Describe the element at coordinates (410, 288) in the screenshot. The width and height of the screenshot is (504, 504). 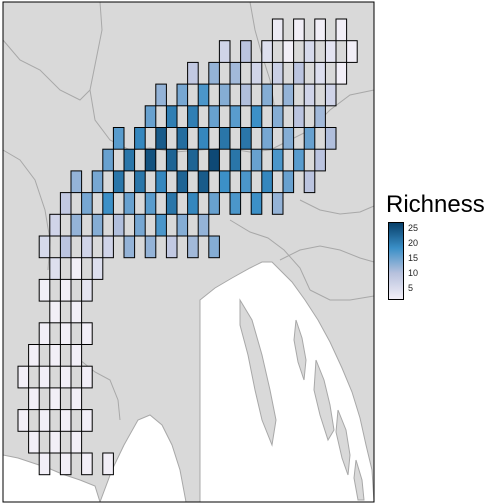
I see `legend-tick-5: 5` at that location.